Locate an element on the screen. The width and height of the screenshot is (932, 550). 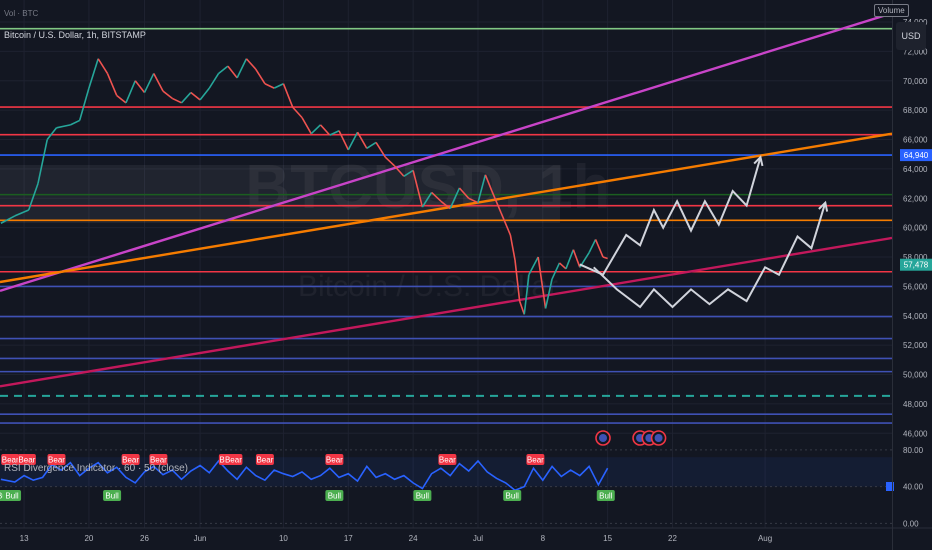
level-price-tag: 64,940 is located at coordinates (916, 155).